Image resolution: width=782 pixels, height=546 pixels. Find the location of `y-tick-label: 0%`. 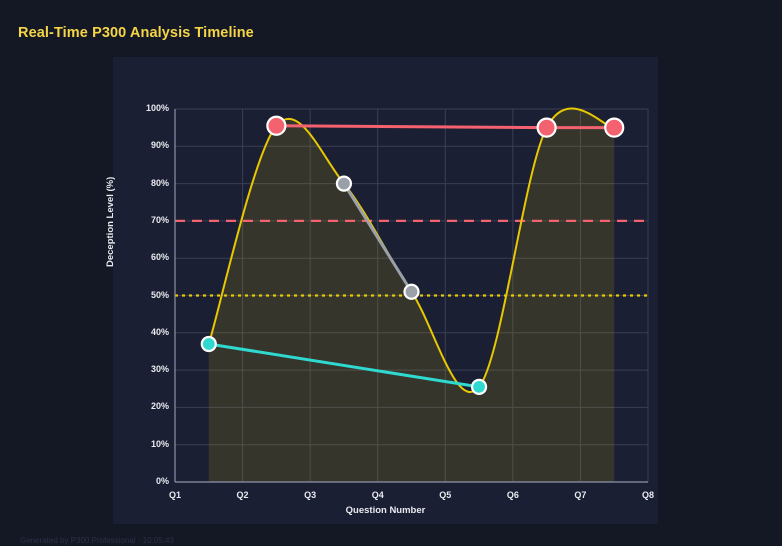

y-tick-label: 0% is located at coordinates (162, 481).